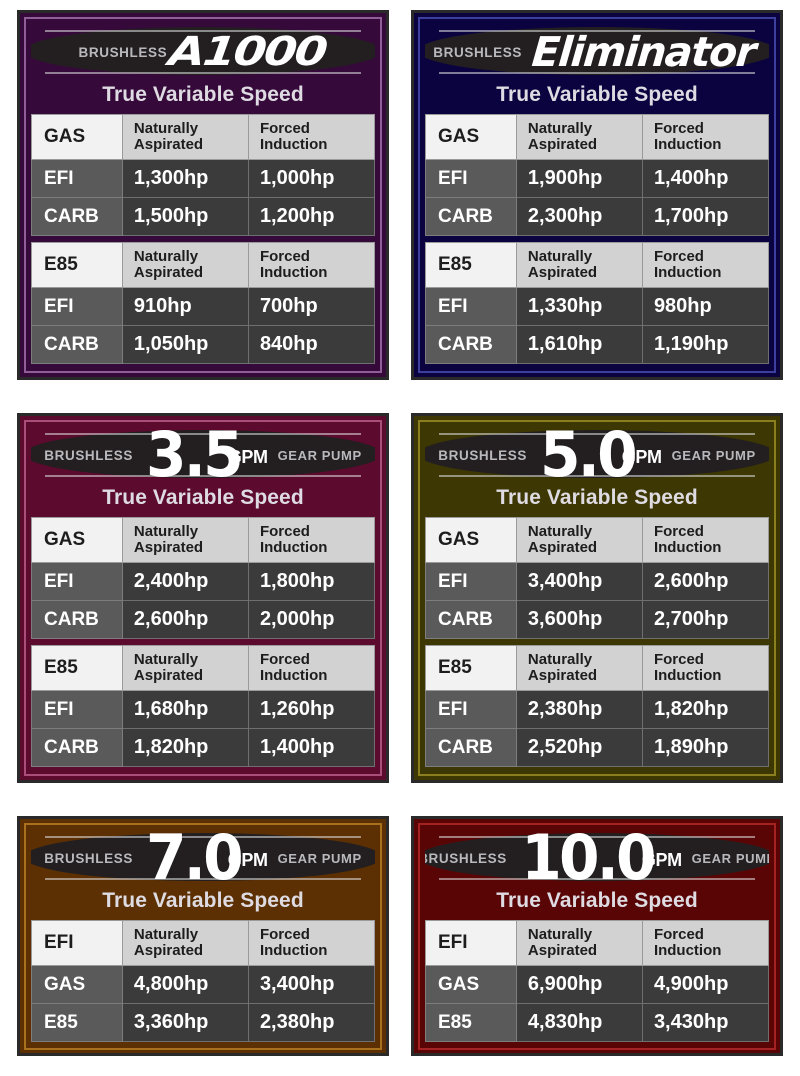 This screenshot has height=1076, width=800. Describe the element at coordinates (705, 710) in the screenshot. I see `value-forced-induction: 1,820hp` at that location.